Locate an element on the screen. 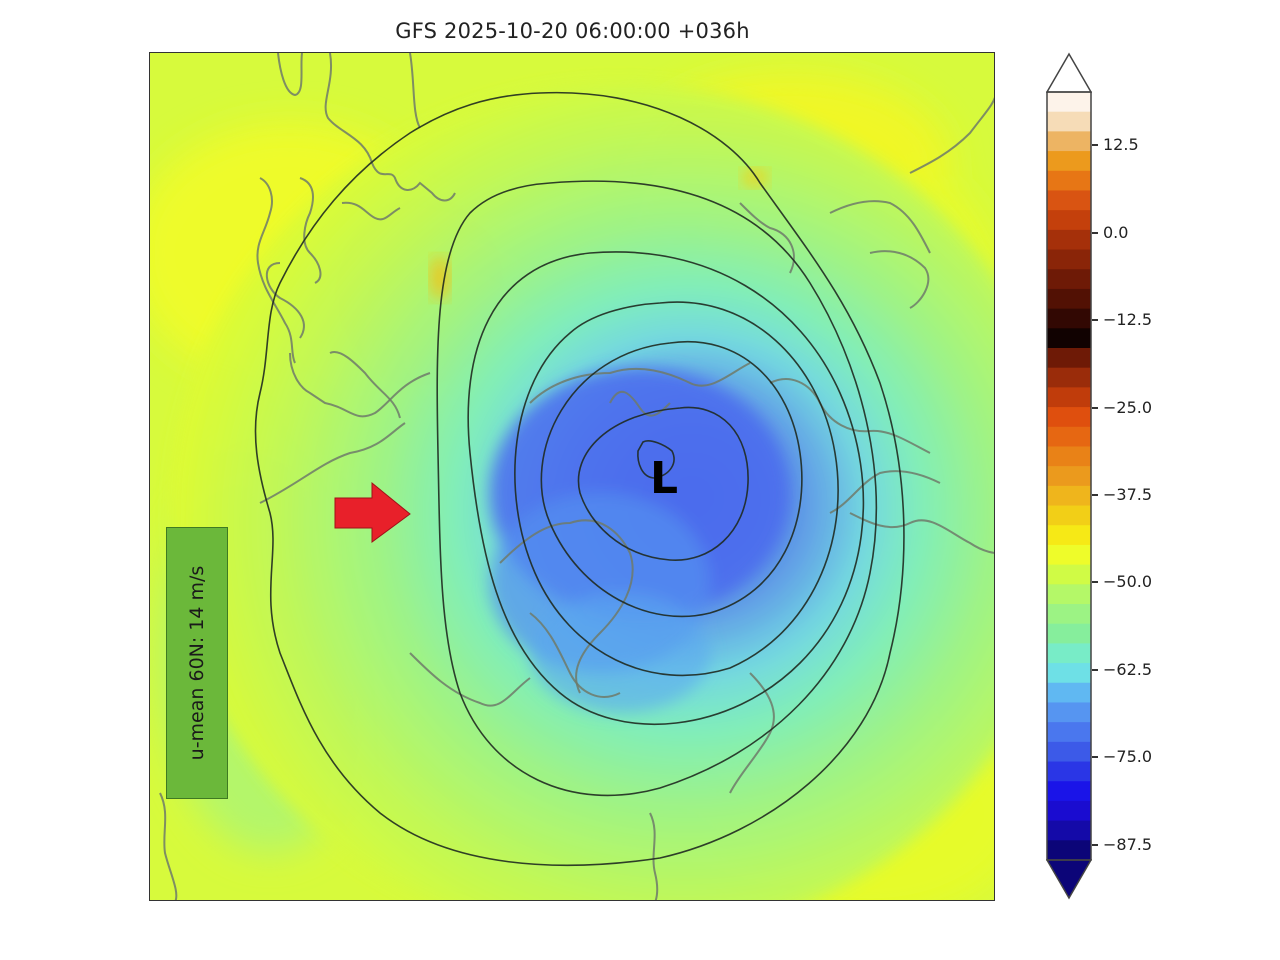  red-arrow-icon is located at coordinates (372, 512).